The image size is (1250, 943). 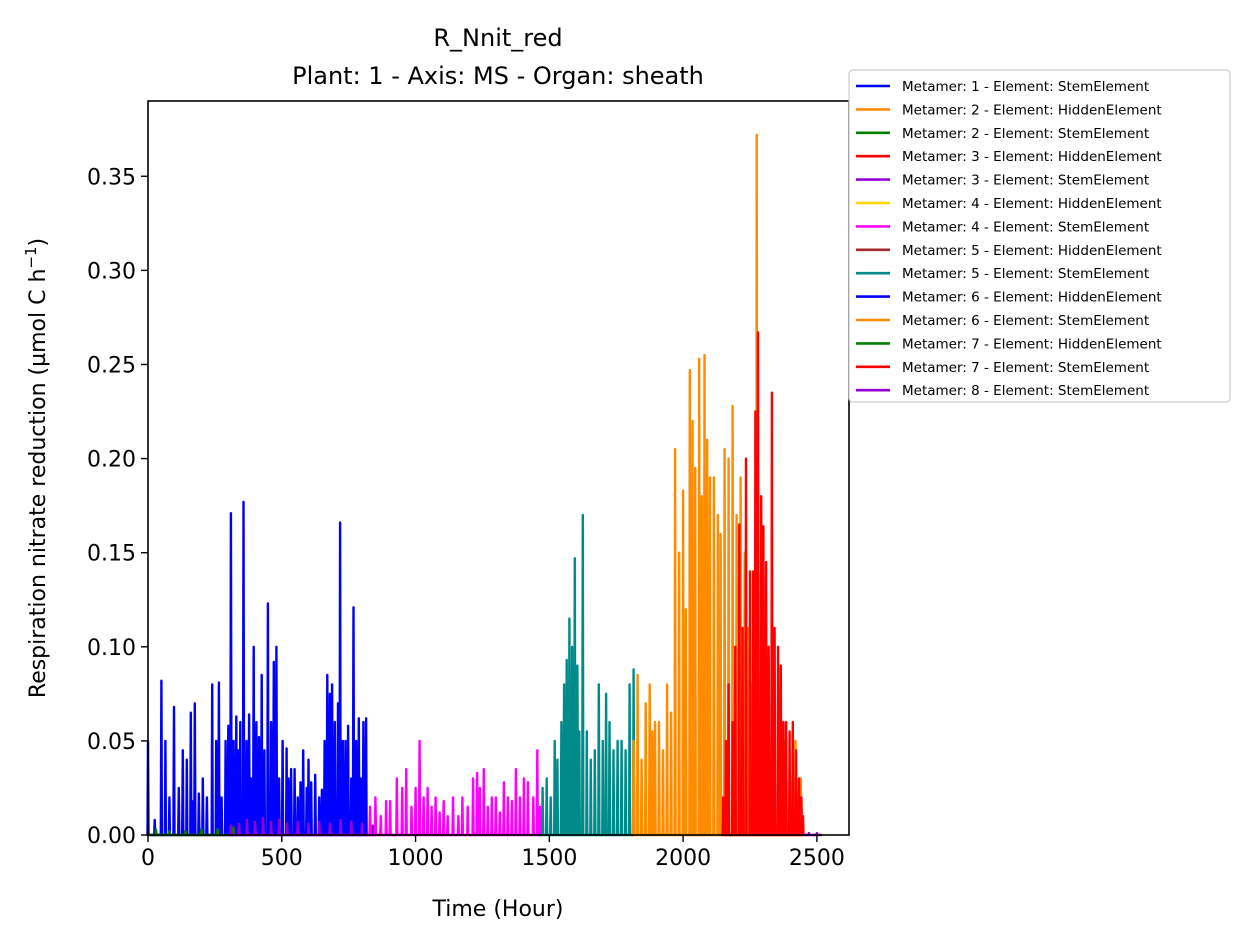 I want to click on legend-item: Metamer: 3 - Element: HiddenElement, so click(x=1009, y=157).